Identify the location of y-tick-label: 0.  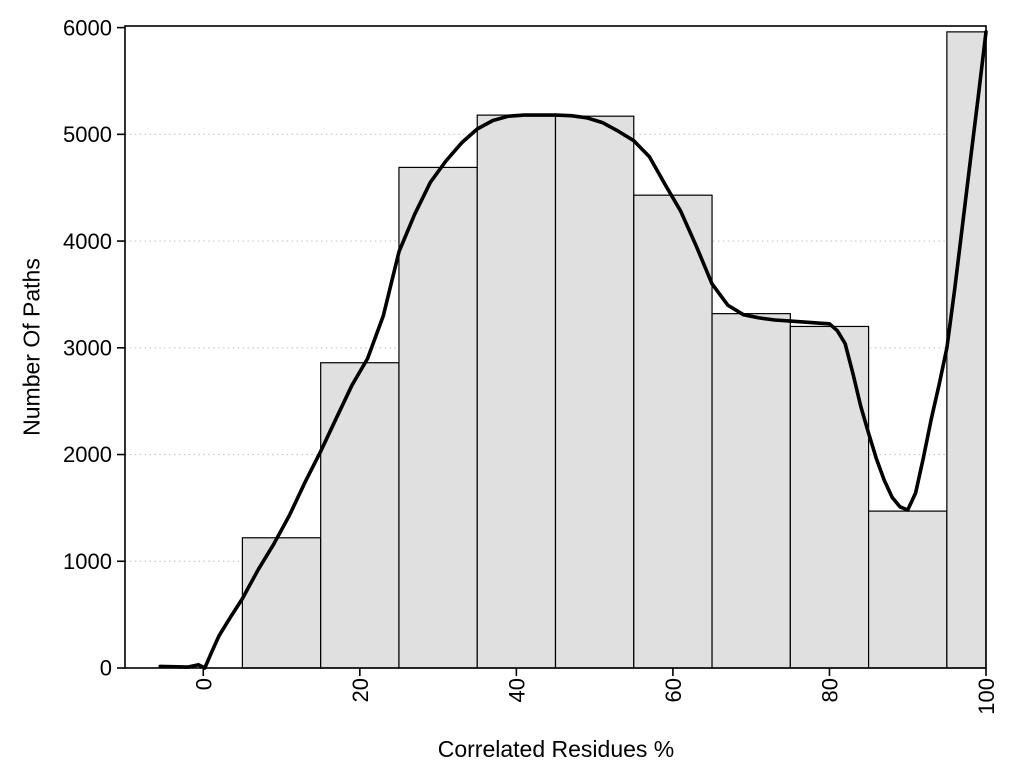
(106, 668).